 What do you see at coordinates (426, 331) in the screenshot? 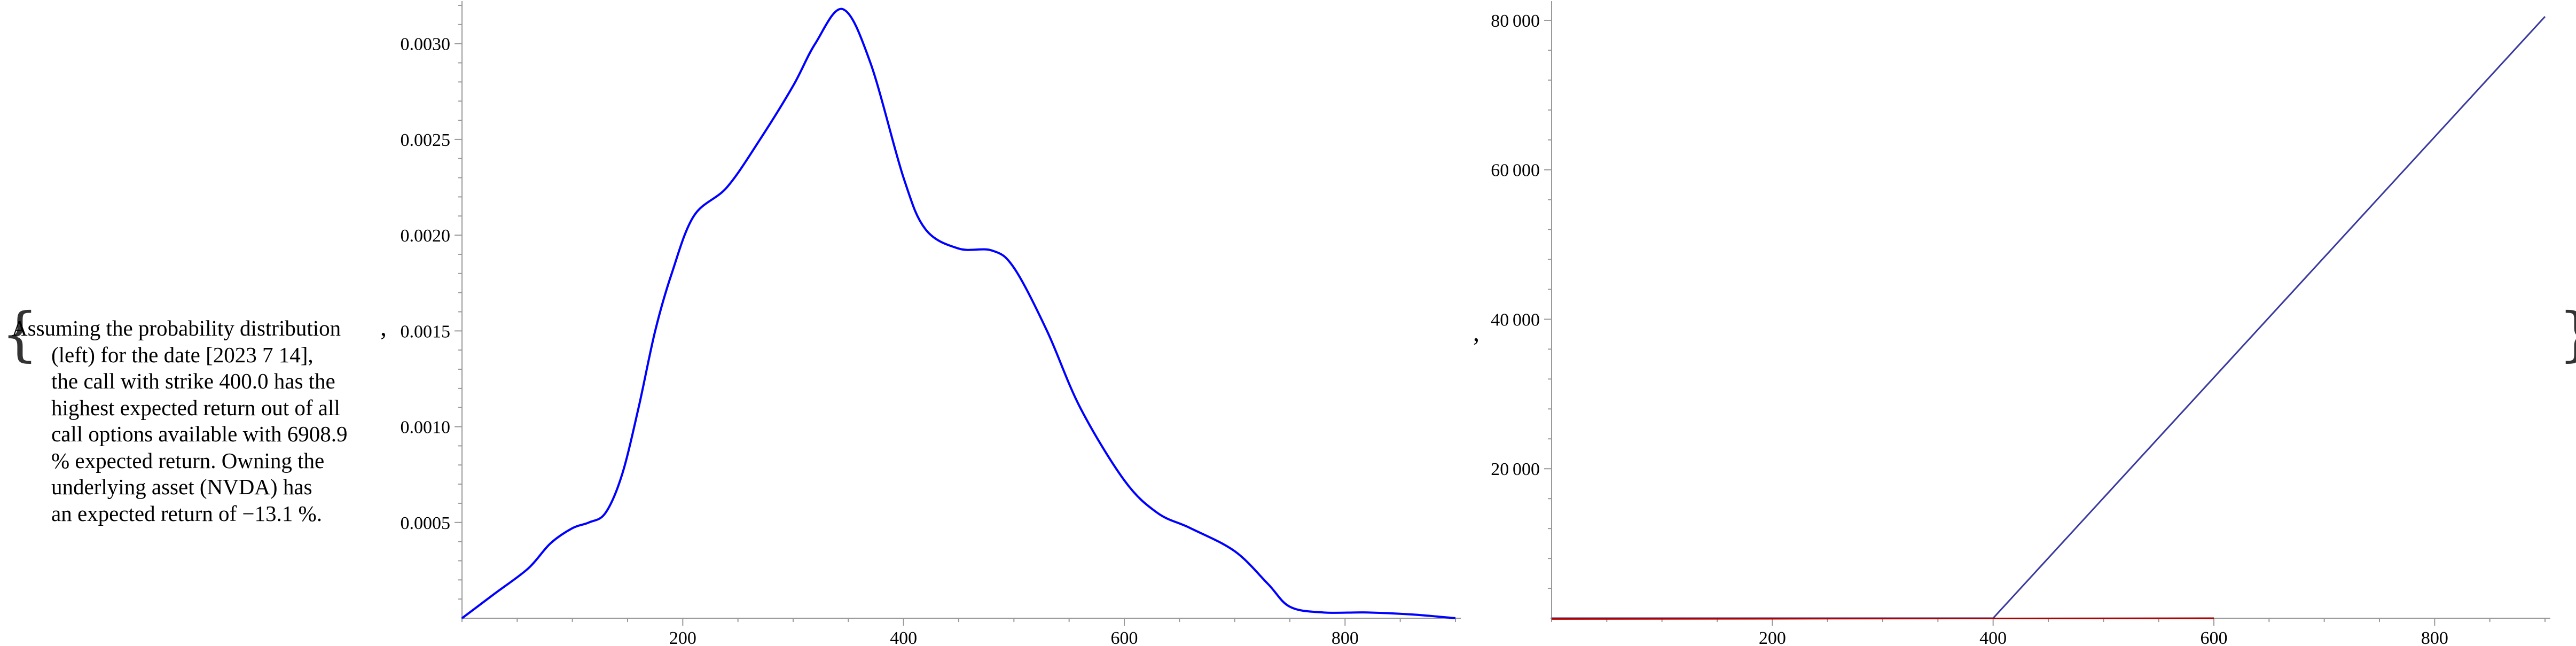
I see `y-tick-label: 0.0015` at bounding box center [426, 331].